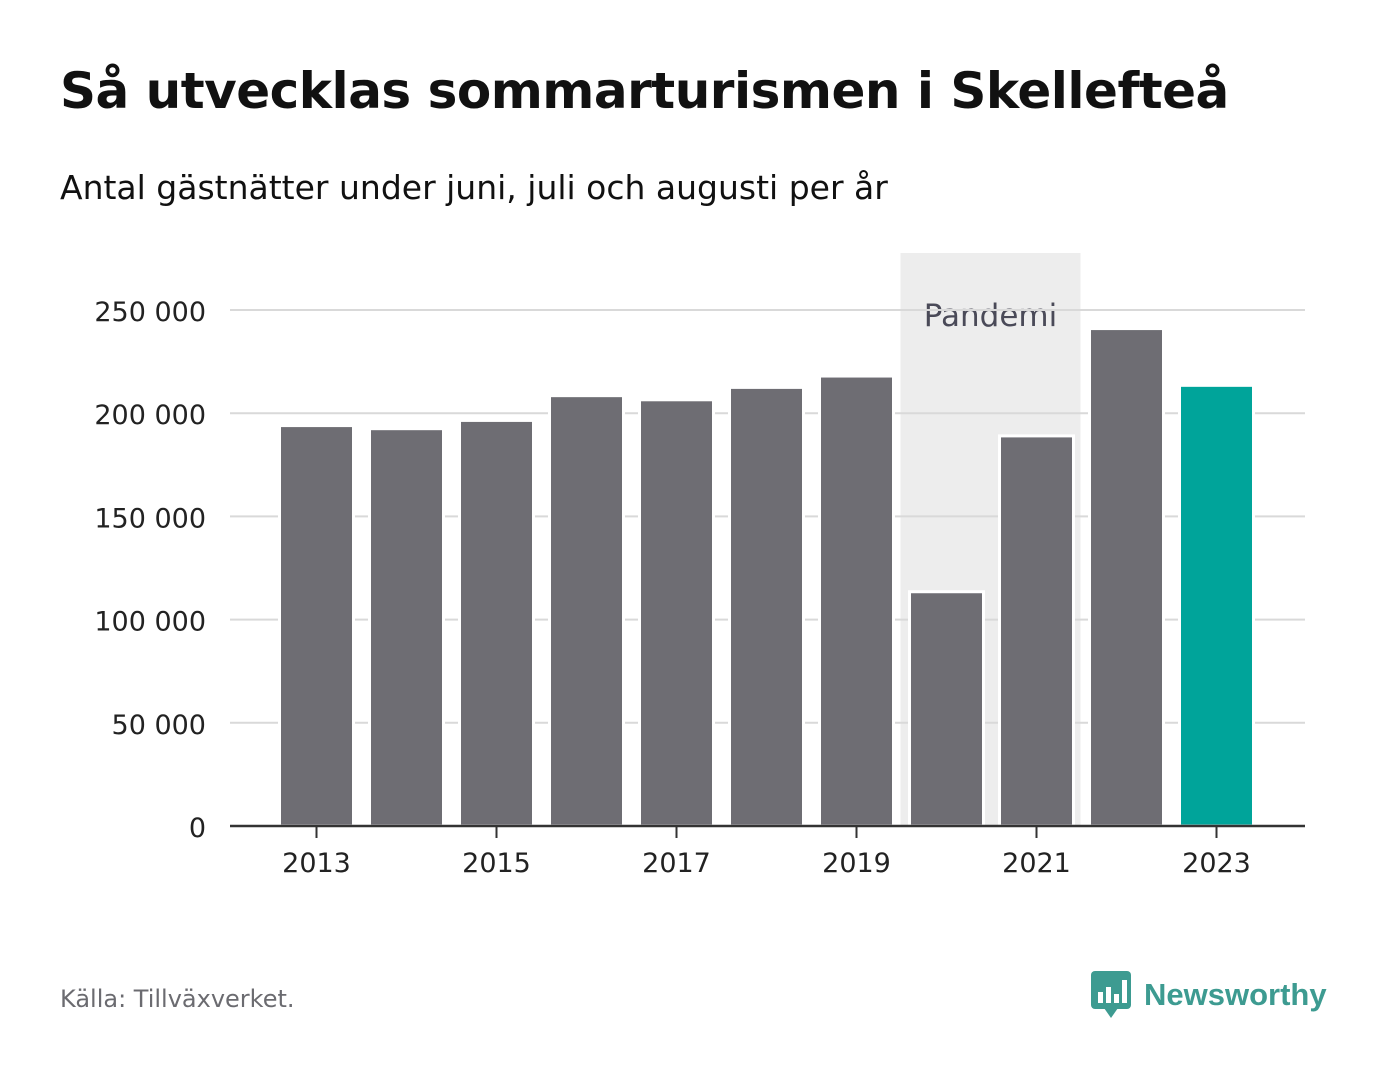  What do you see at coordinates (1036, 863) in the screenshot?
I see `x-tick-label: 2021` at bounding box center [1036, 863].